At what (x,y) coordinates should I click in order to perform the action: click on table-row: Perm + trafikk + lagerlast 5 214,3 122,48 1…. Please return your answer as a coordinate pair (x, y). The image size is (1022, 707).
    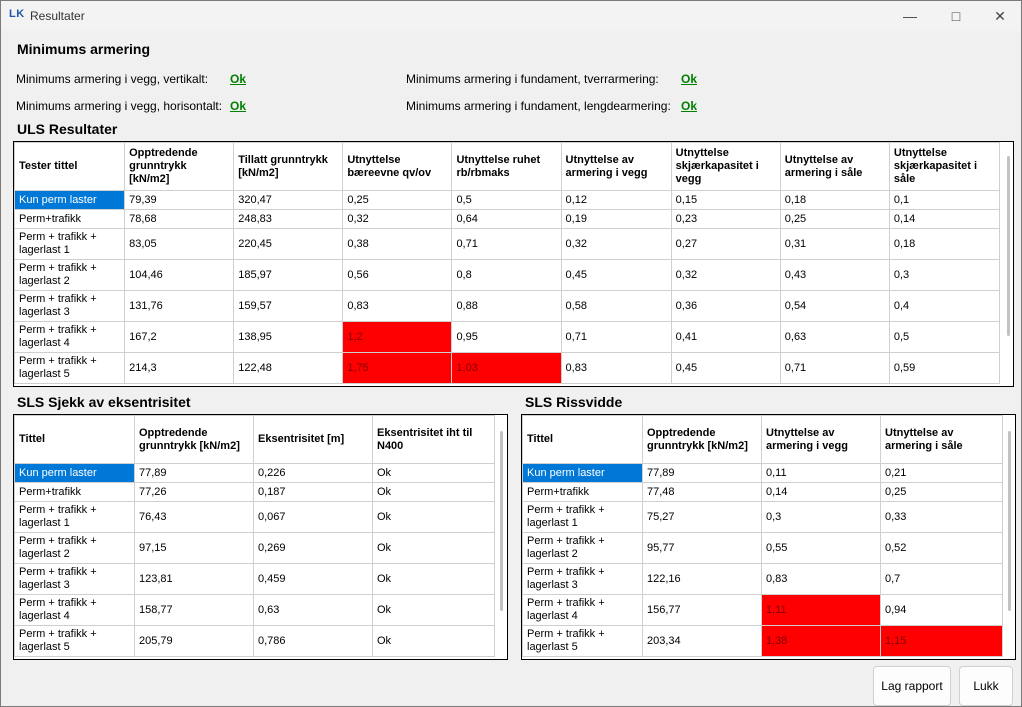
    Looking at the image, I should click on (507, 368).